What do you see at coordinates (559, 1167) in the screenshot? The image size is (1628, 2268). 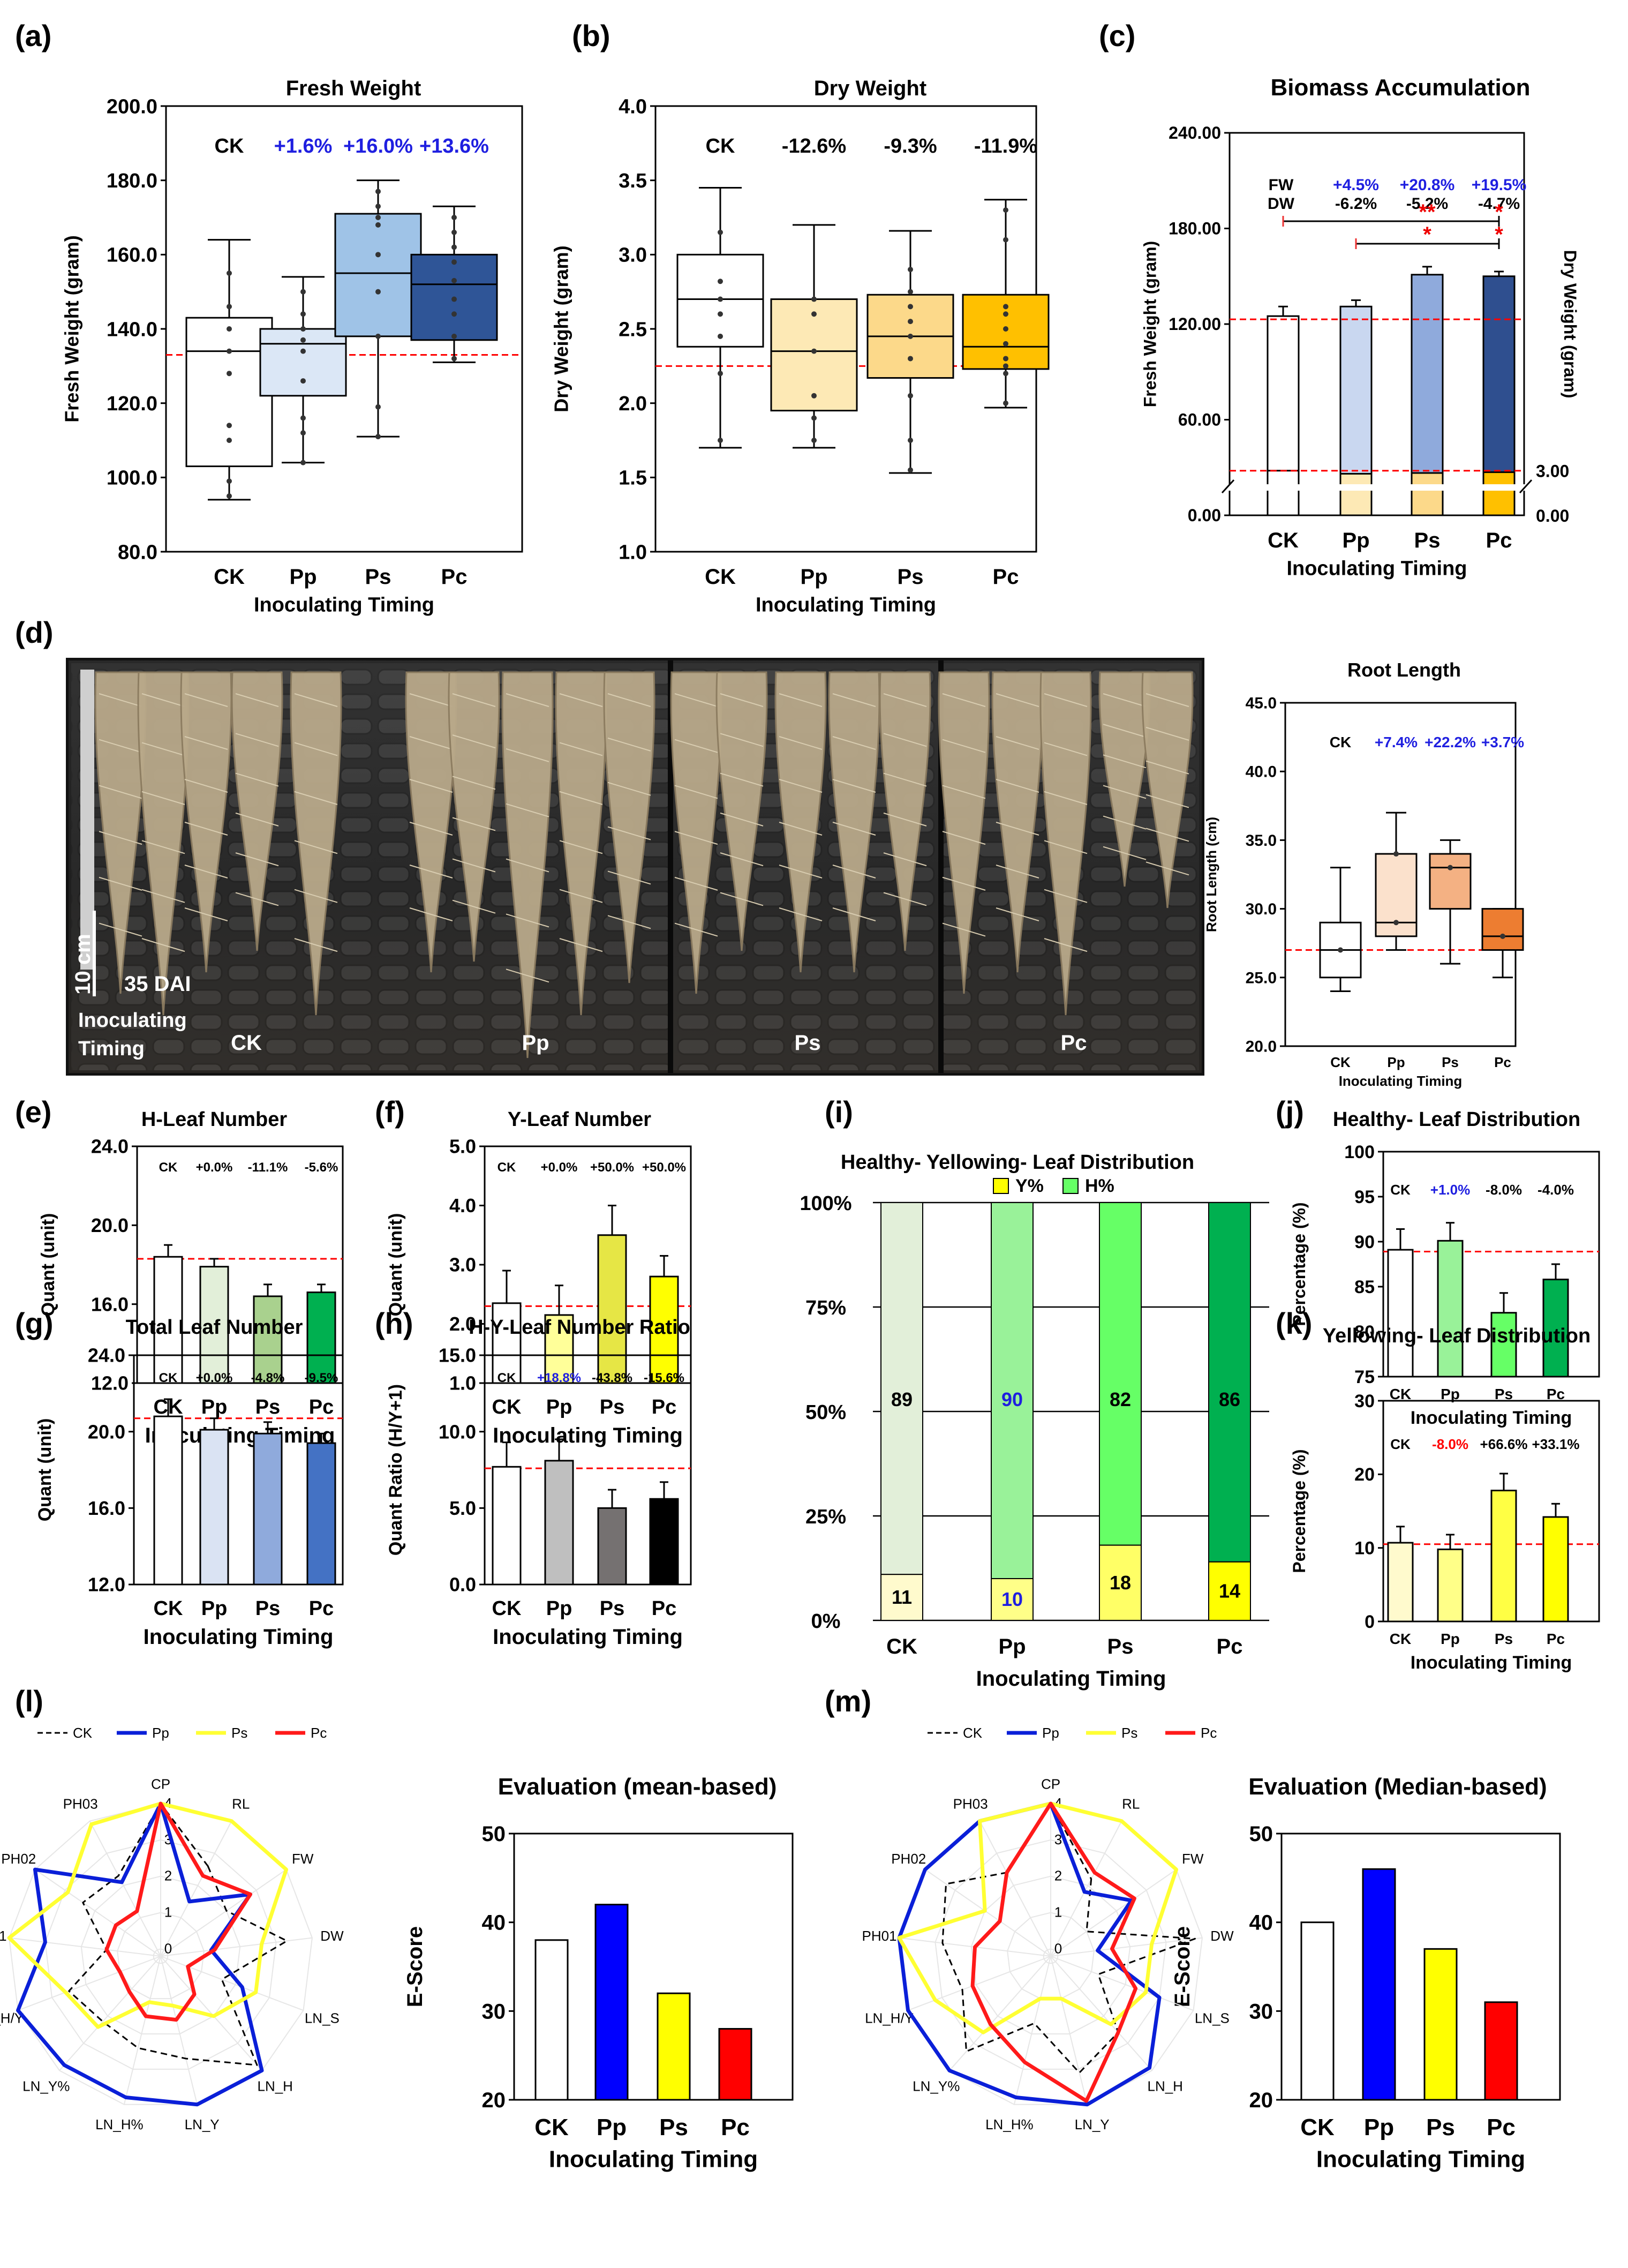 I see `change-percent-label: +0.0%` at bounding box center [559, 1167].